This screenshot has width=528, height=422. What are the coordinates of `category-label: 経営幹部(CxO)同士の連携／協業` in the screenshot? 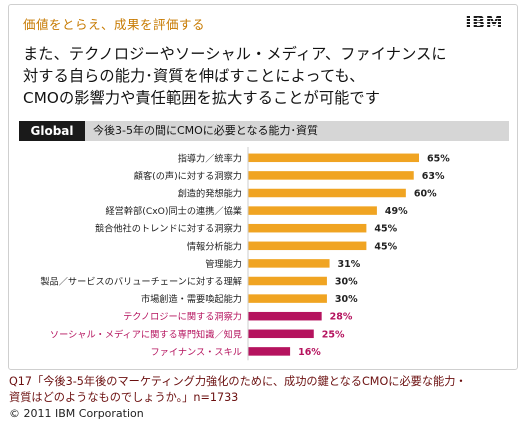 It's located at (173, 211).